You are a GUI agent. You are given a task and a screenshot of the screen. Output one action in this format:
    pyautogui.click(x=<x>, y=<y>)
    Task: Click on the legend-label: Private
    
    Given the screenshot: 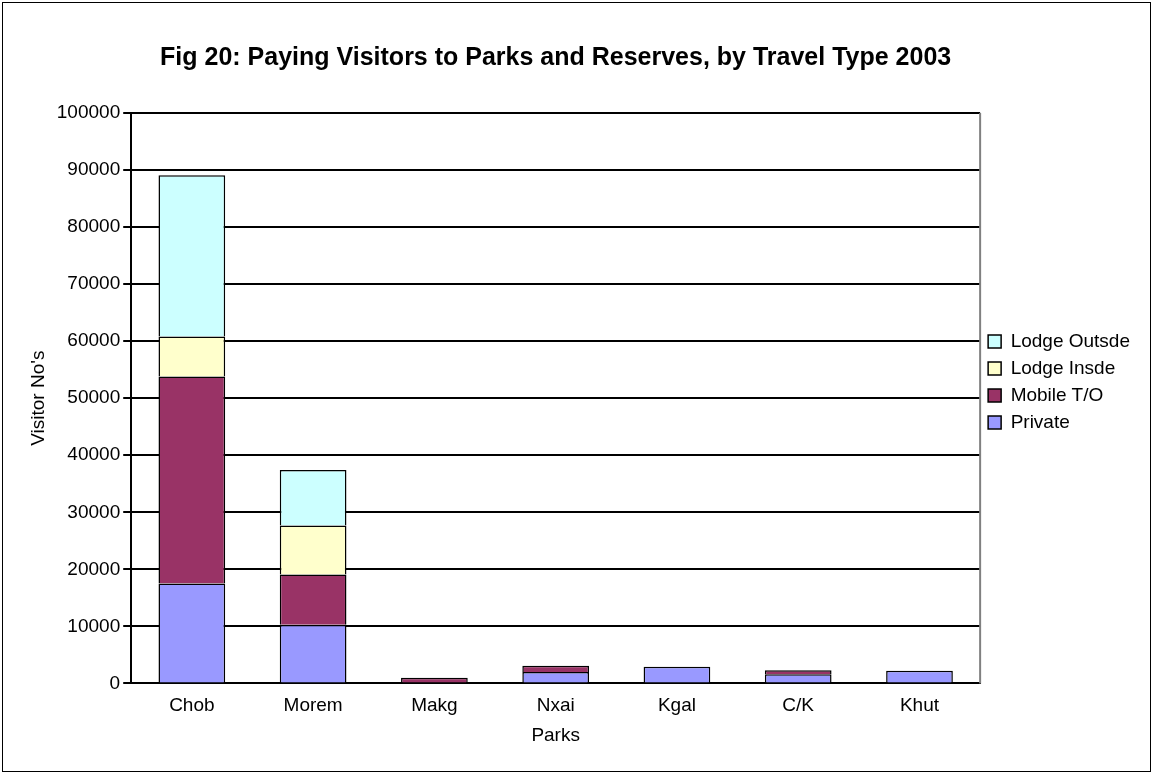 What is the action you would take?
    pyautogui.click(x=1040, y=421)
    